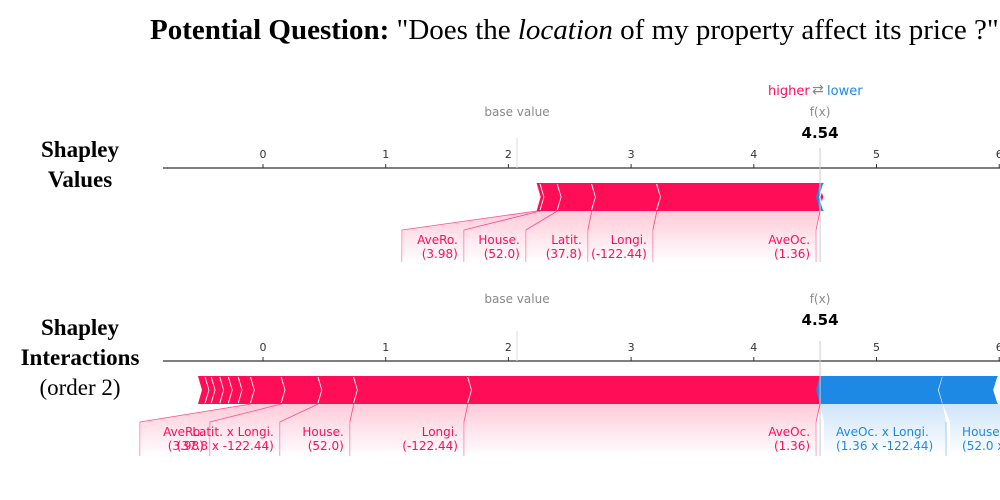 The width and height of the screenshot is (1000, 500). What do you see at coordinates (981, 446) in the screenshot?
I see `feature-value-label: (52.0 x ...)` at bounding box center [981, 446].